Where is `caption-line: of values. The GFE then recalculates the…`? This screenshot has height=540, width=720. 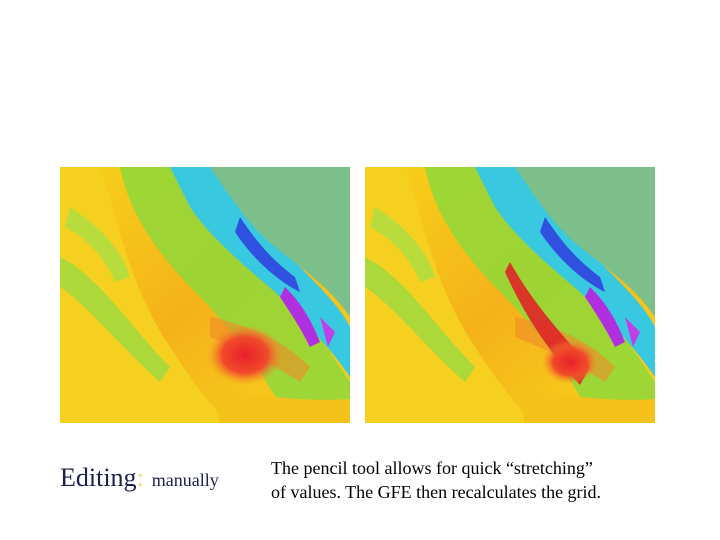 caption-line: of values. The GFE then recalculates the… is located at coordinates (436, 492).